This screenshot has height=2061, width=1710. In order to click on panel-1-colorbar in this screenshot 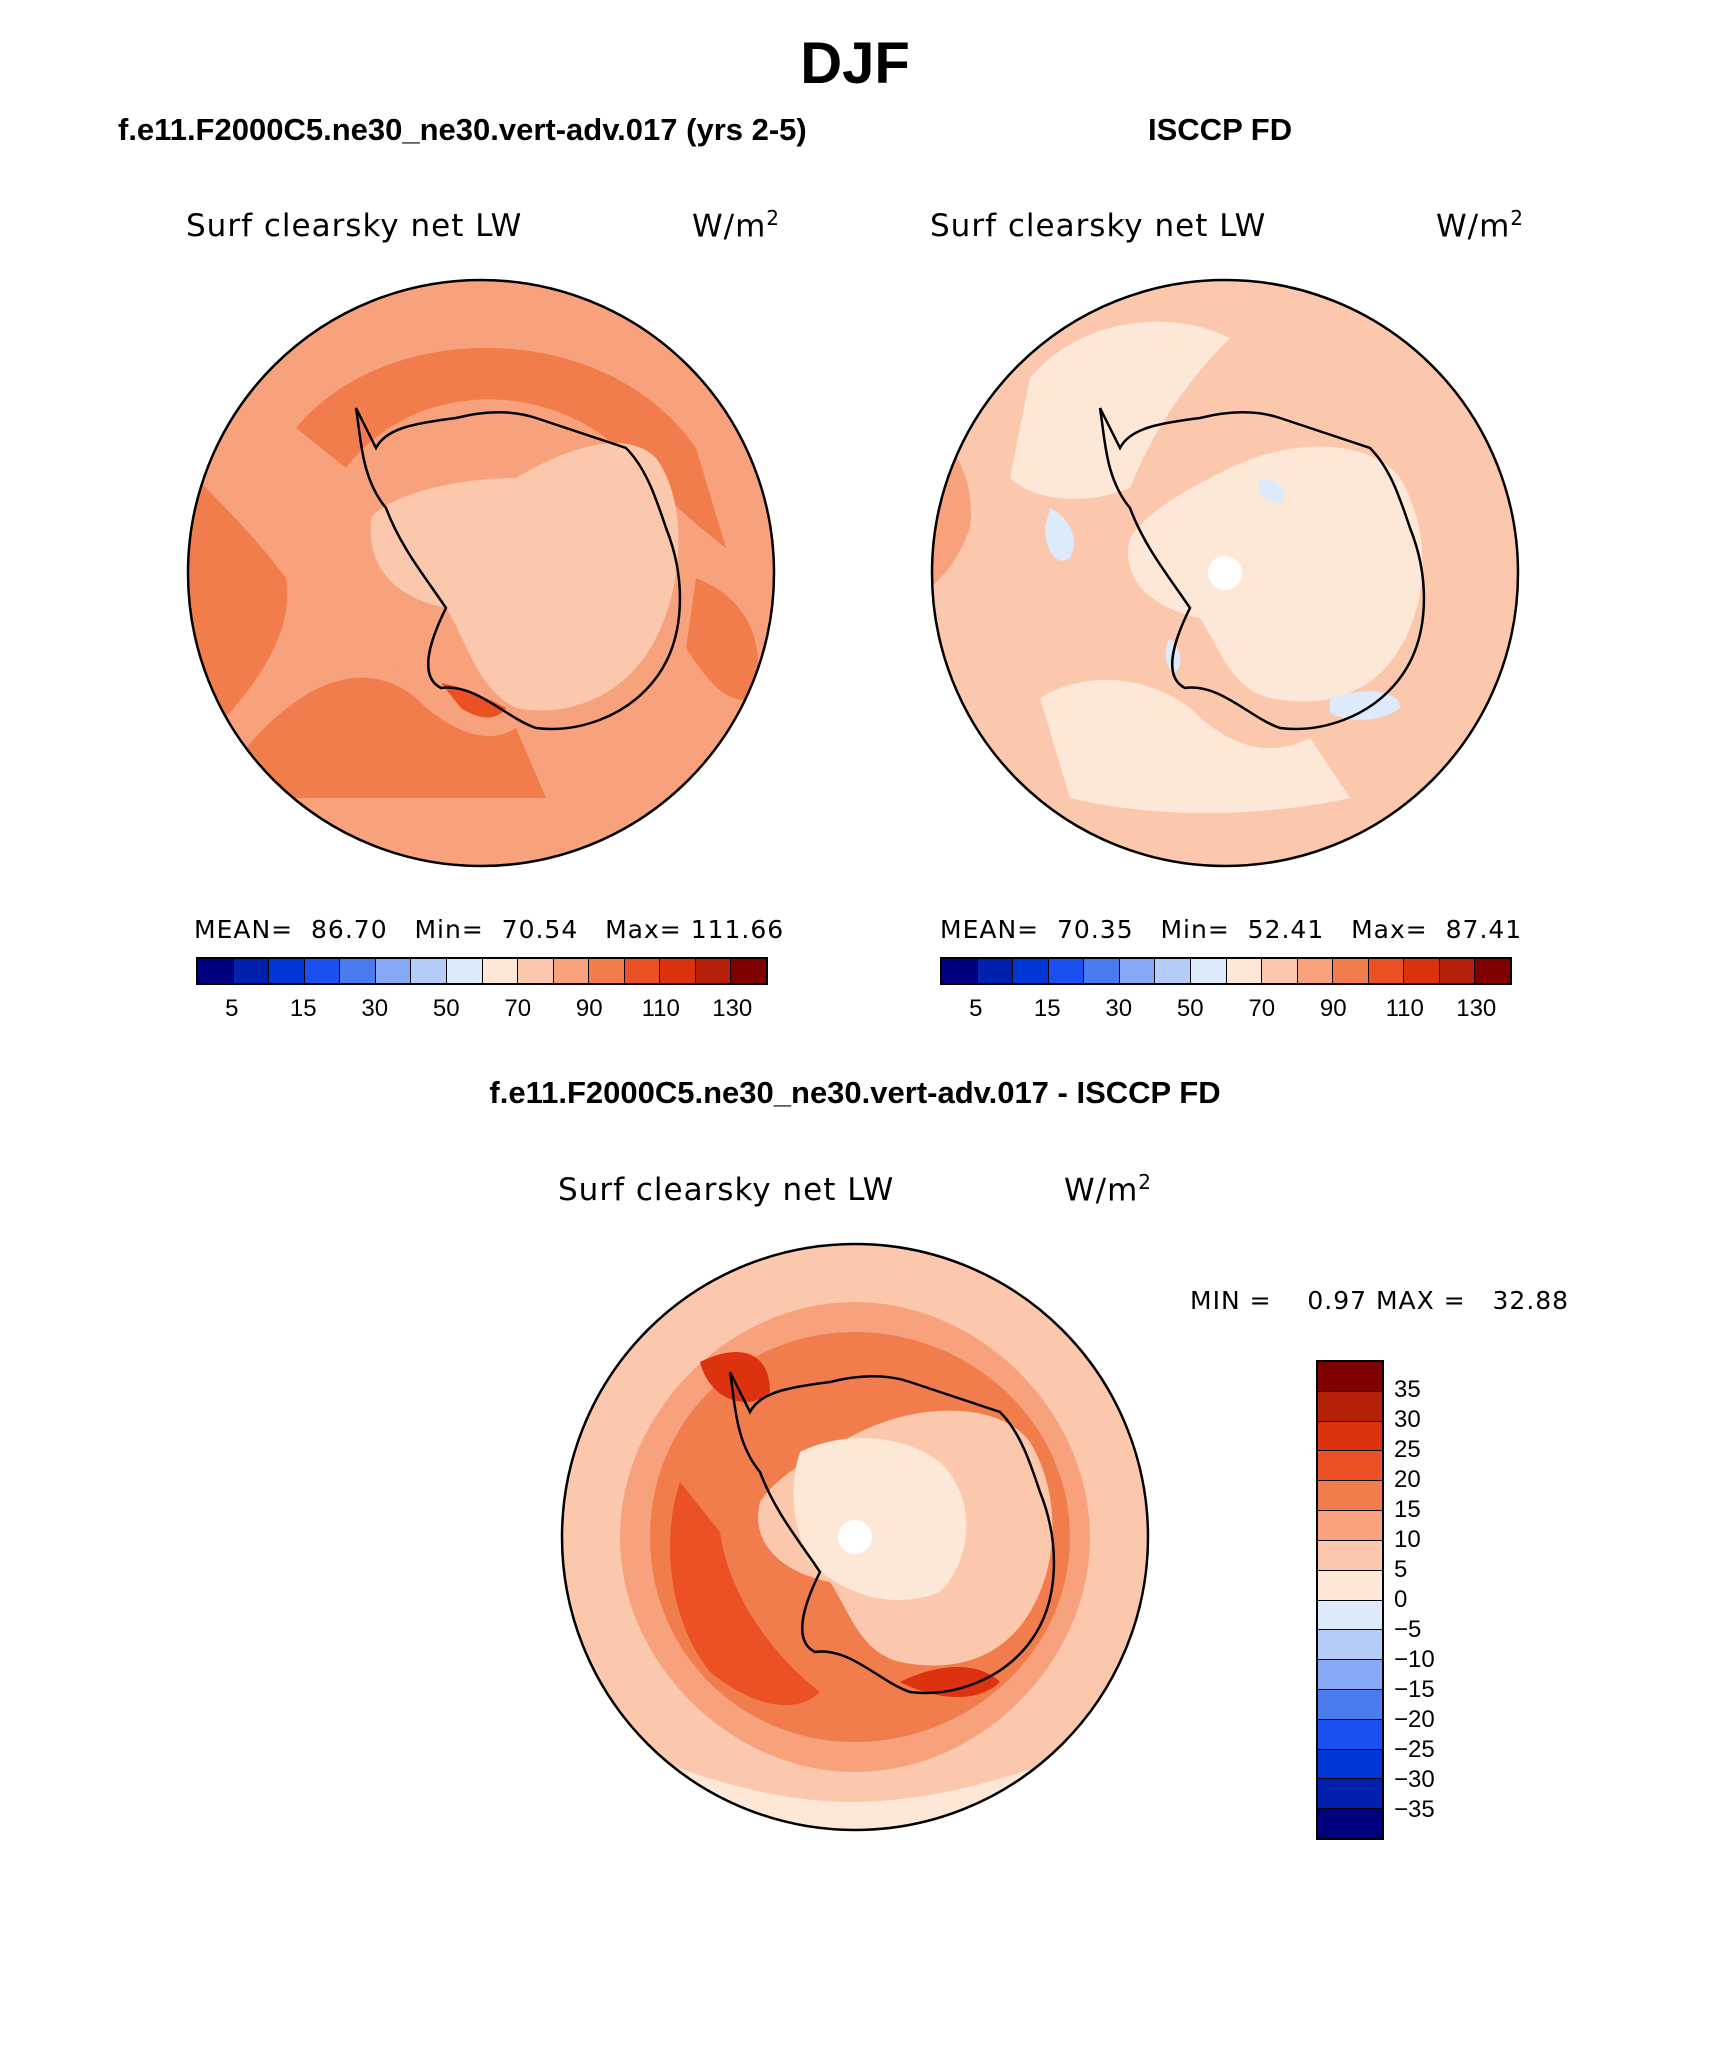, I will do `click(482, 971)`.